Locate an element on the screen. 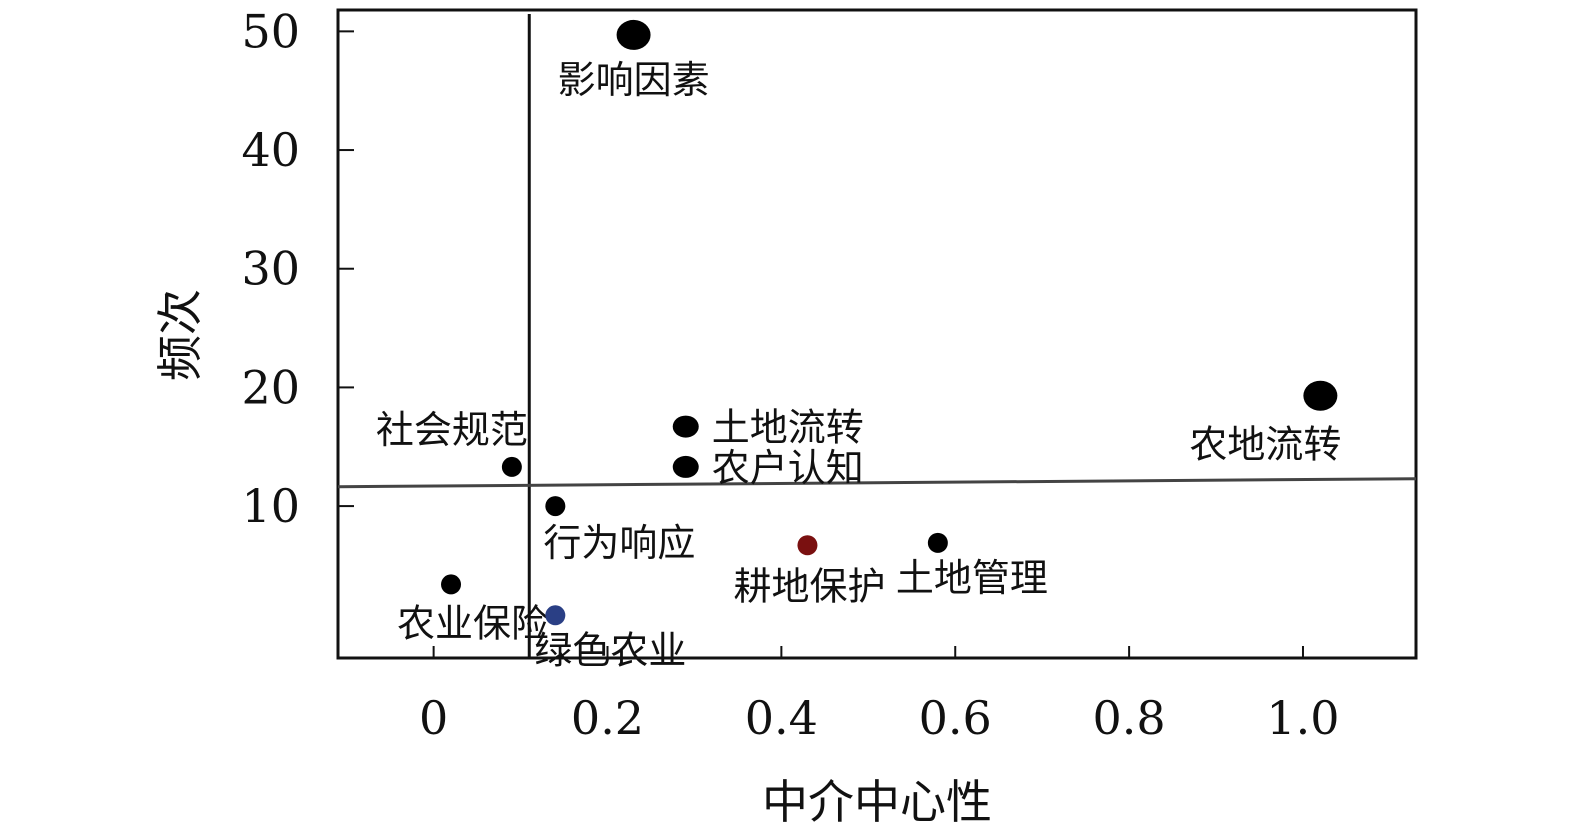 The image size is (1575, 840). y-tick-label: 30 is located at coordinates (270, 269).